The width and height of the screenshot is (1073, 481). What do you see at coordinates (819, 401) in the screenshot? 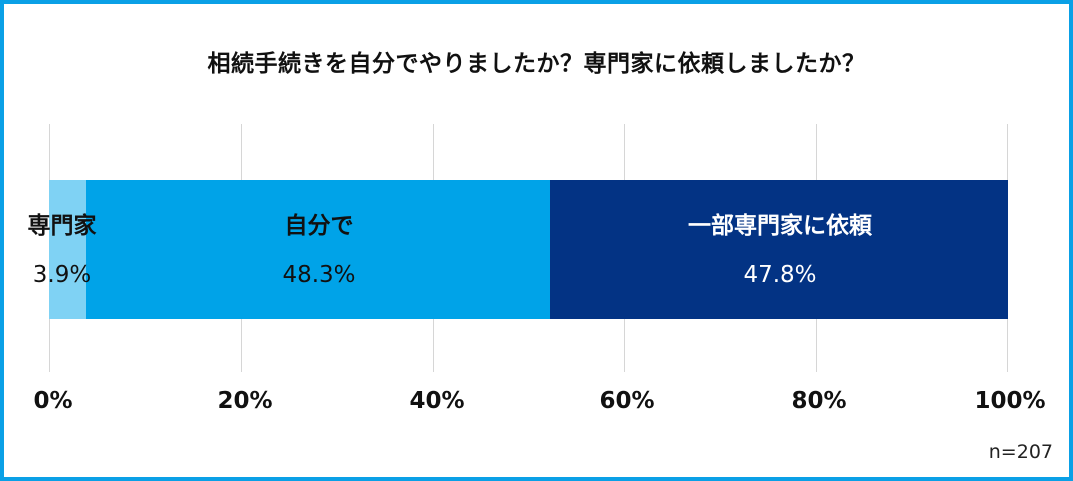
I see `x-tick-80: 80%` at bounding box center [819, 401].